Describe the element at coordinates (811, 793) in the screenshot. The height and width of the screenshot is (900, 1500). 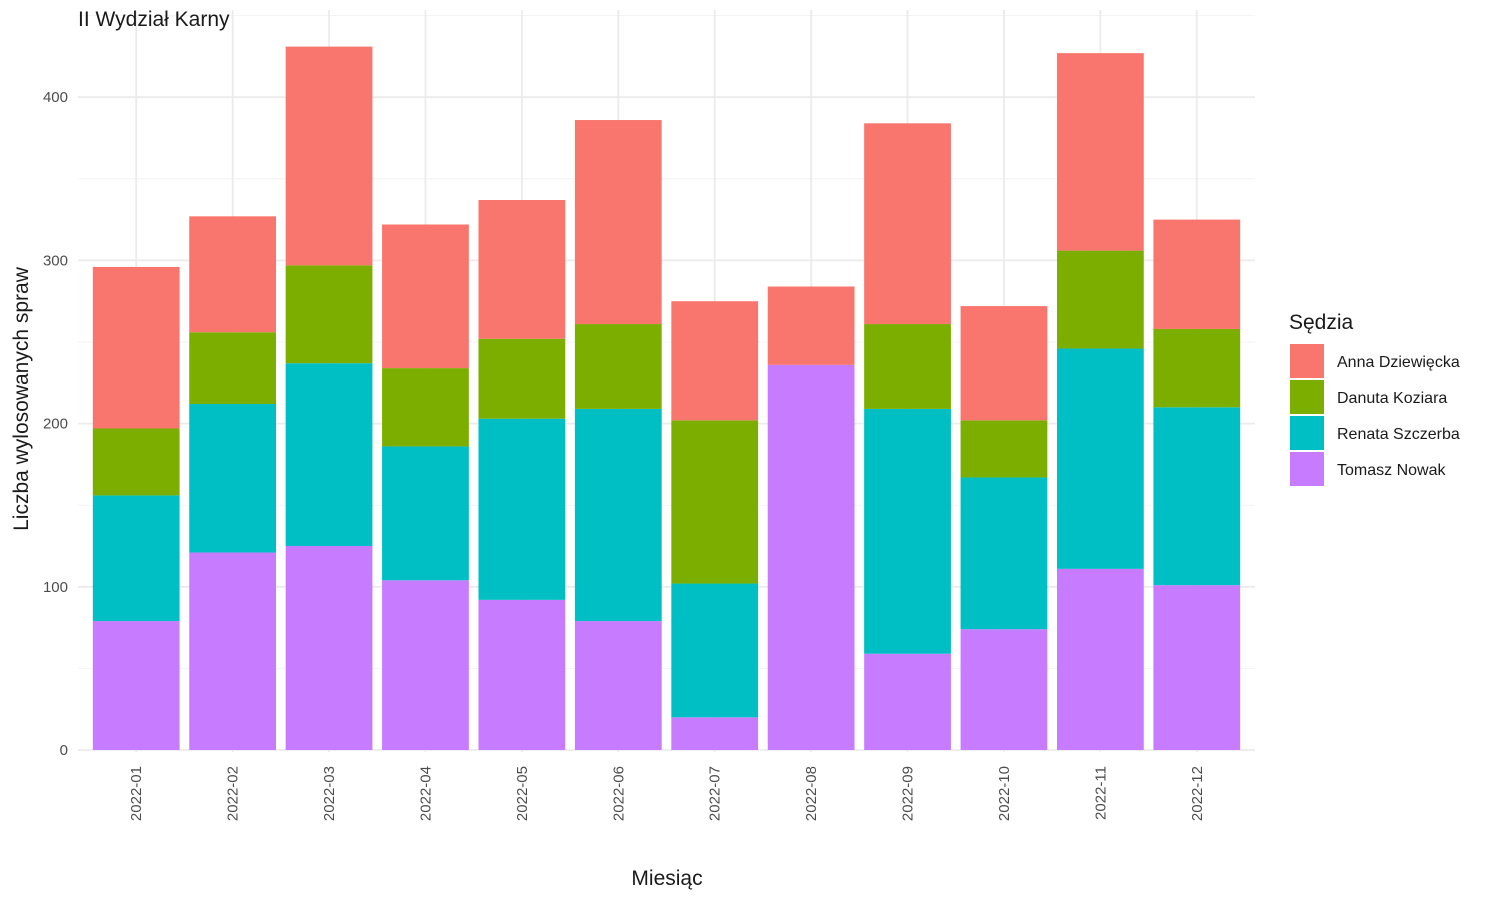
I see `x-tick-label: 2022-08` at that location.